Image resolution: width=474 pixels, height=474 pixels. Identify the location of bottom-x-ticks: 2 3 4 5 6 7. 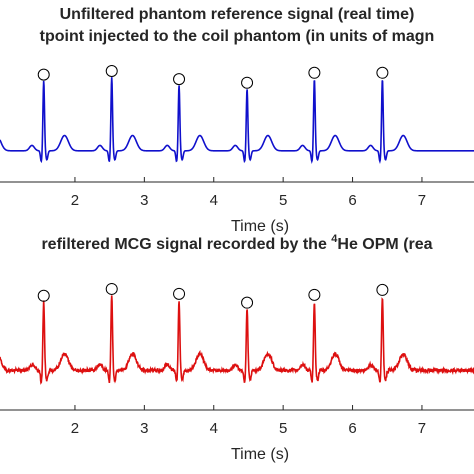
(248, 421).